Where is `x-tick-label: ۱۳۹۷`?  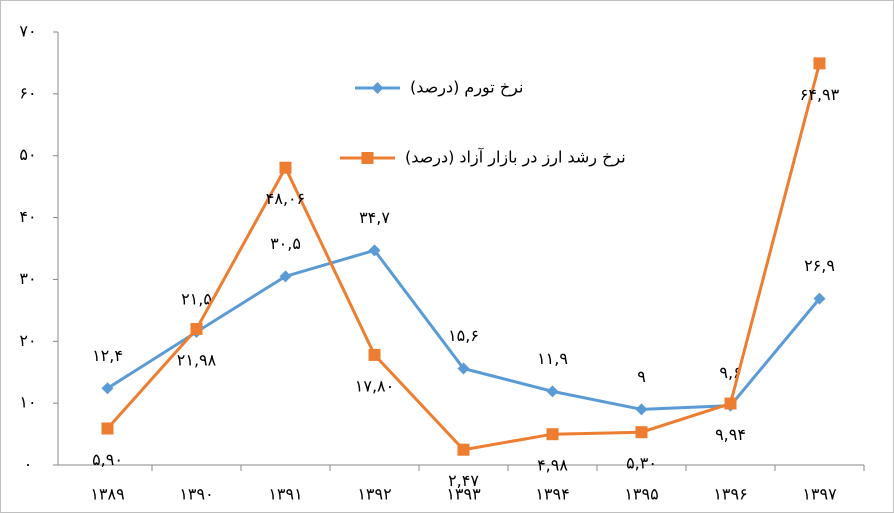 x-tick-label: ۱۳۹۷ is located at coordinates (819, 494).